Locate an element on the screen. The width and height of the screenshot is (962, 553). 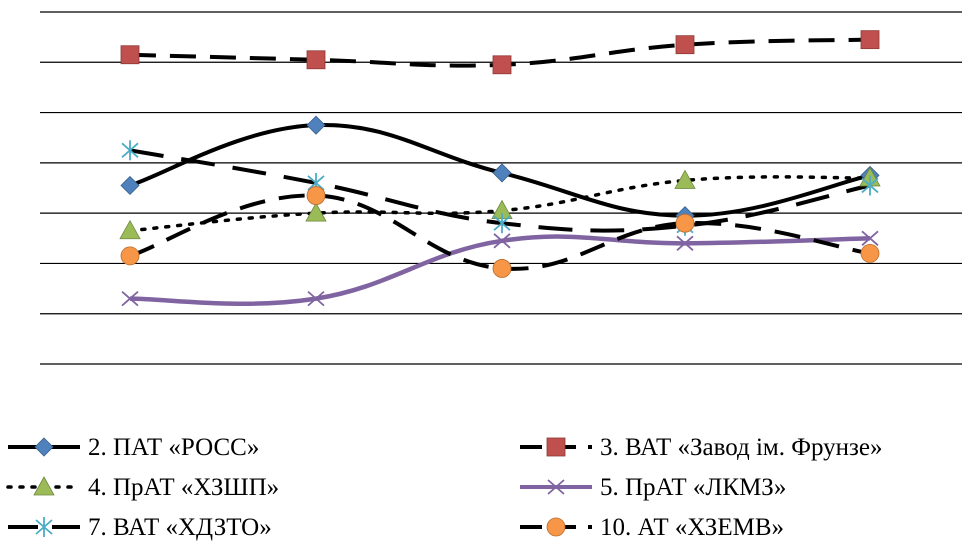
data-point-s2-p1 is located at coordinates (130, 55).